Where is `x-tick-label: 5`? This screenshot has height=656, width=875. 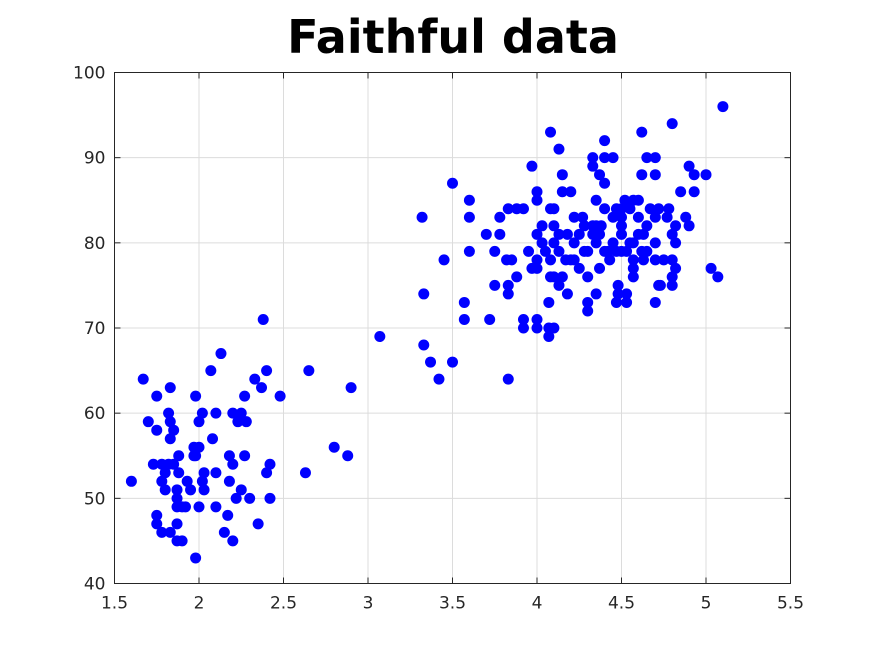
x-tick-label: 5 is located at coordinates (706, 604).